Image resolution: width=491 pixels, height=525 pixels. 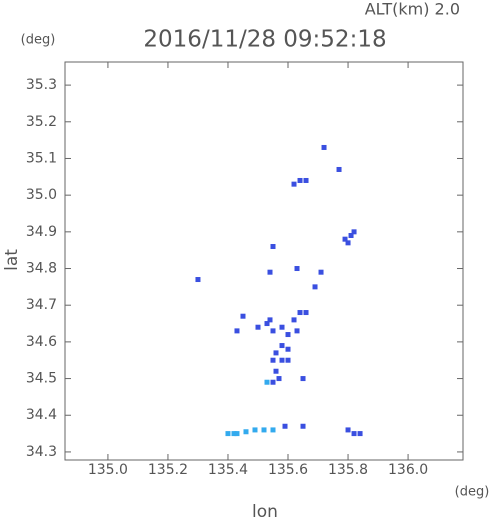 I want to click on y-unit: (deg), so click(x=38, y=40).